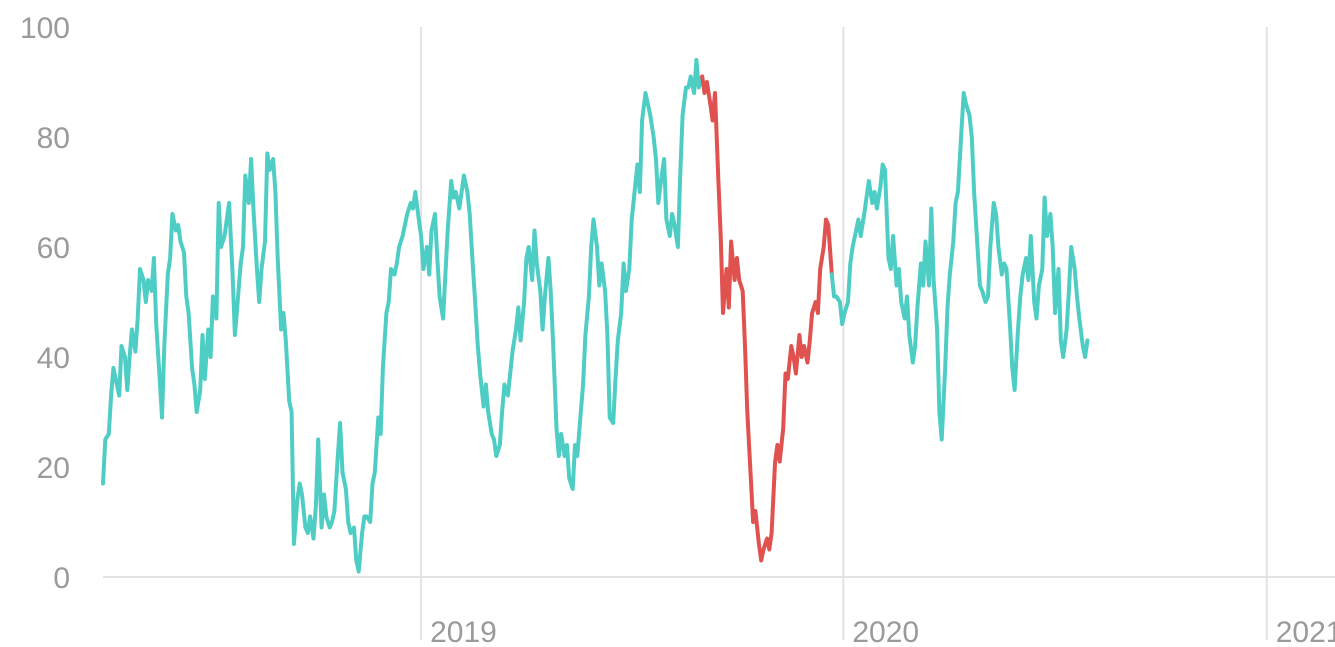 The height and width of the screenshot is (647, 1335). Describe the element at coordinates (53, 468) in the screenshot. I see `y-tick-label: 20` at that location.